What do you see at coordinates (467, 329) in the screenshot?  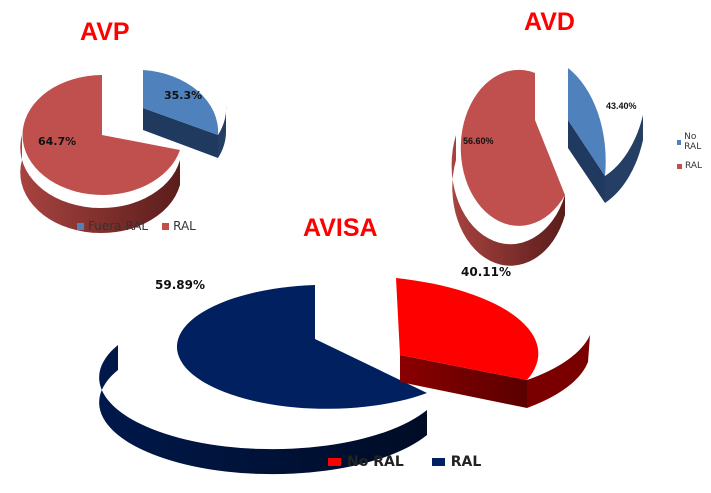 I see `avisa-slice-no-ral` at bounding box center [467, 329].